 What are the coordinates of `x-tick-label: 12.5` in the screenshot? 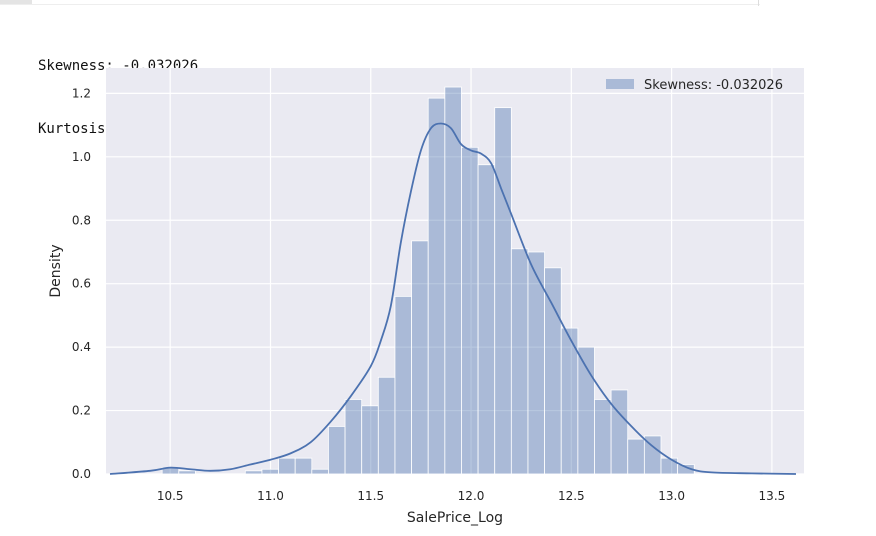 It's located at (571, 496).